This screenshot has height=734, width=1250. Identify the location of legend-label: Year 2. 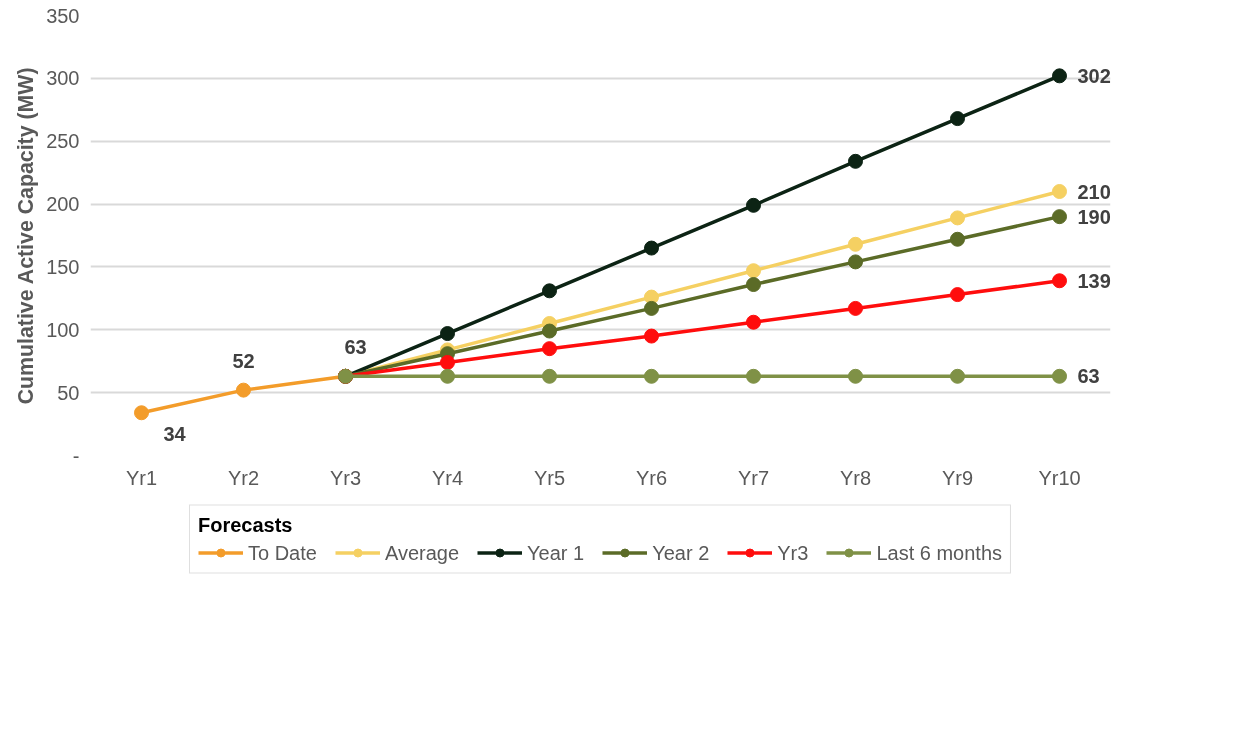
(681, 552).